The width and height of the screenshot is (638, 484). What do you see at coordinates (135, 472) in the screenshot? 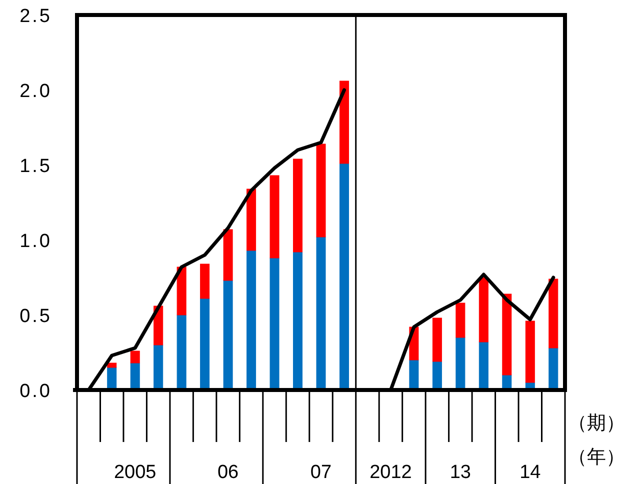
I see `x-tick-label: 2005` at bounding box center [135, 472].